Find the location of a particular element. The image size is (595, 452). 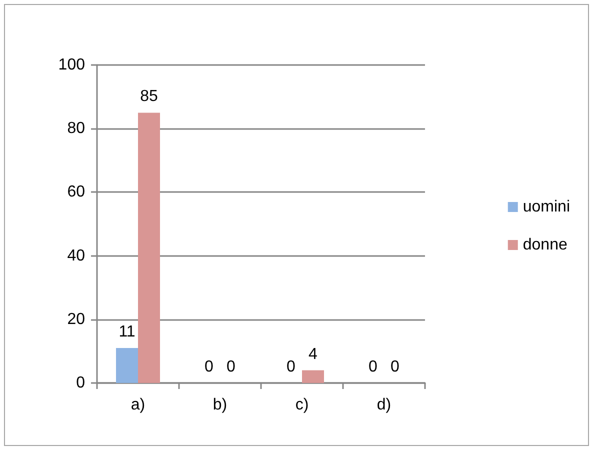

data-label: 85 is located at coordinates (149, 97).